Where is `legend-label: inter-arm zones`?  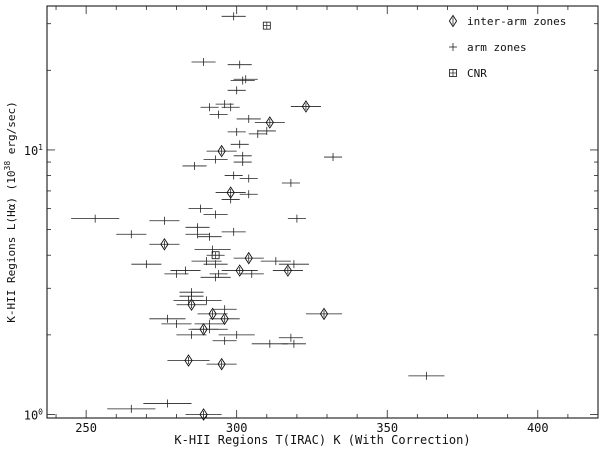 legend-label: inter-arm zones is located at coordinates (516, 21).